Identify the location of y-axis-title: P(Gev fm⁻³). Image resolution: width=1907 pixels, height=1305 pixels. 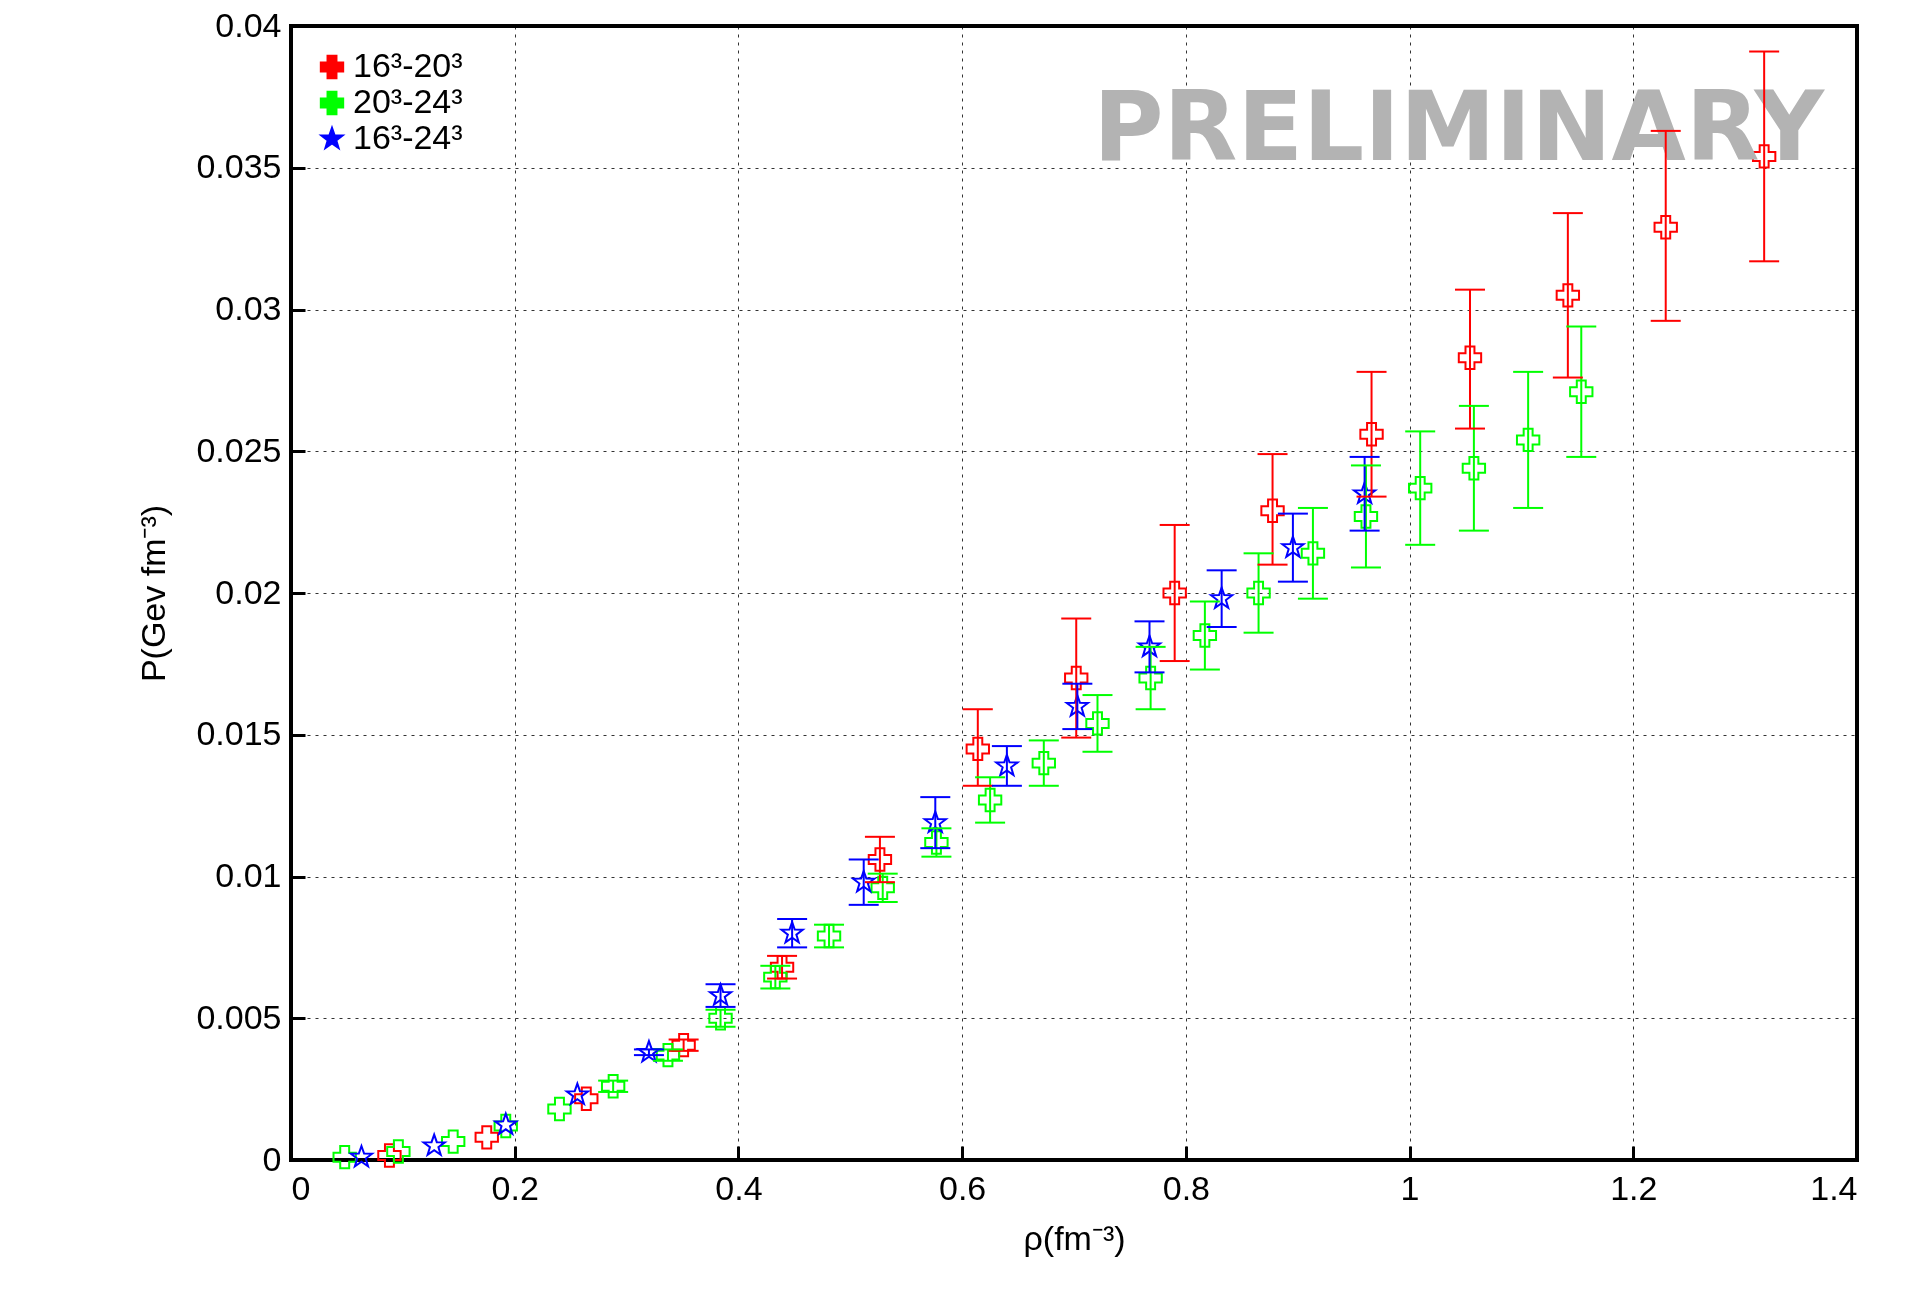
(153, 593).